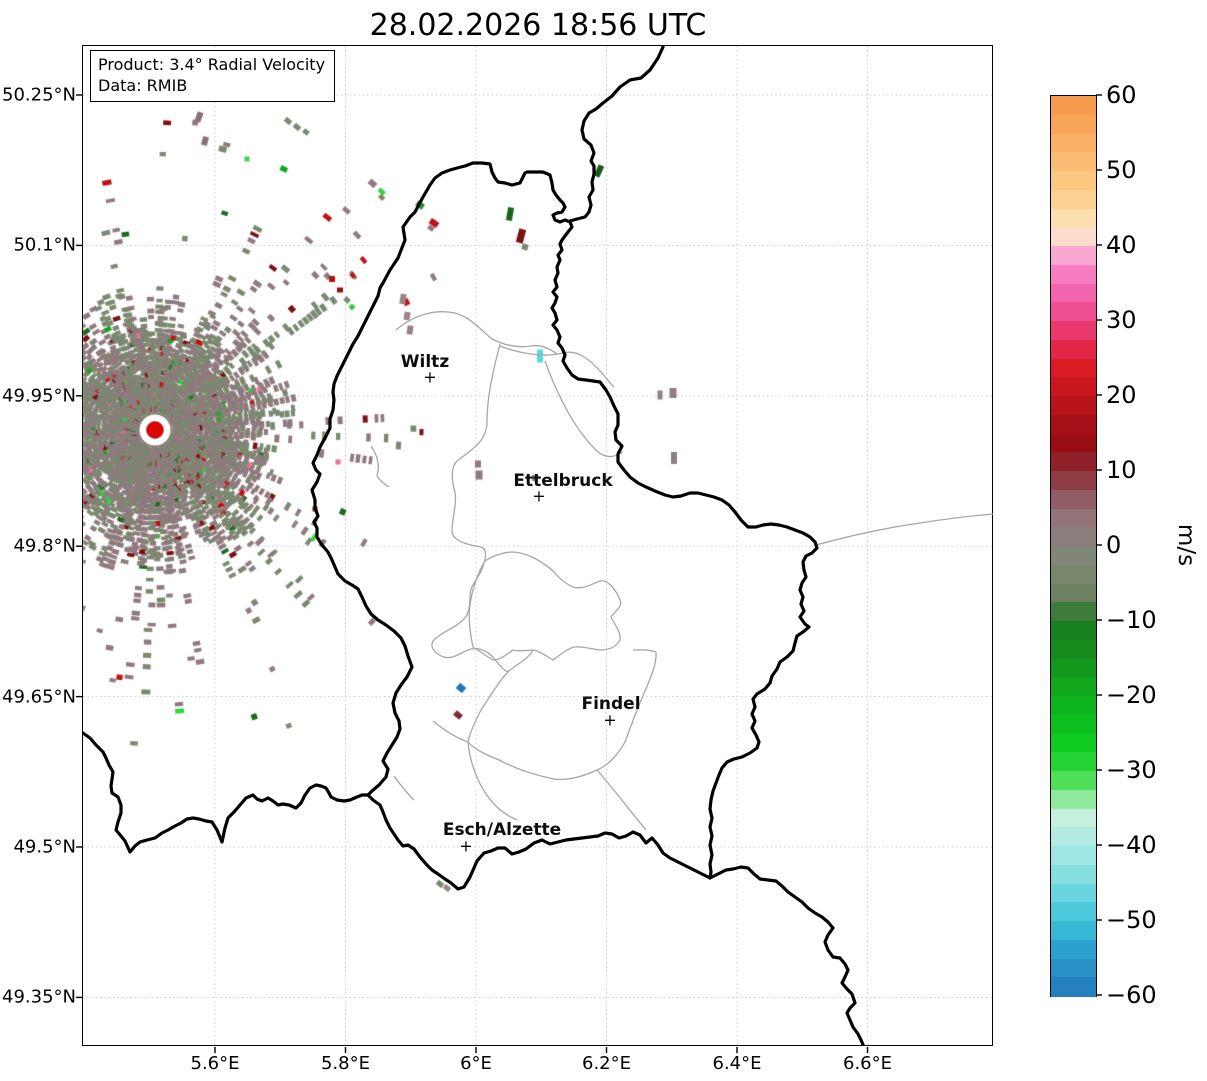 The width and height of the screenshot is (1207, 1081). What do you see at coordinates (39, 95) in the screenshot?
I see `lat-tick-label: 50.25°N` at bounding box center [39, 95].